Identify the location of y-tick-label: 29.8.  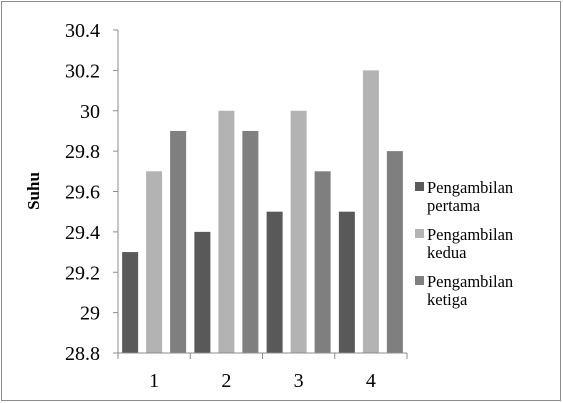
(82, 152).